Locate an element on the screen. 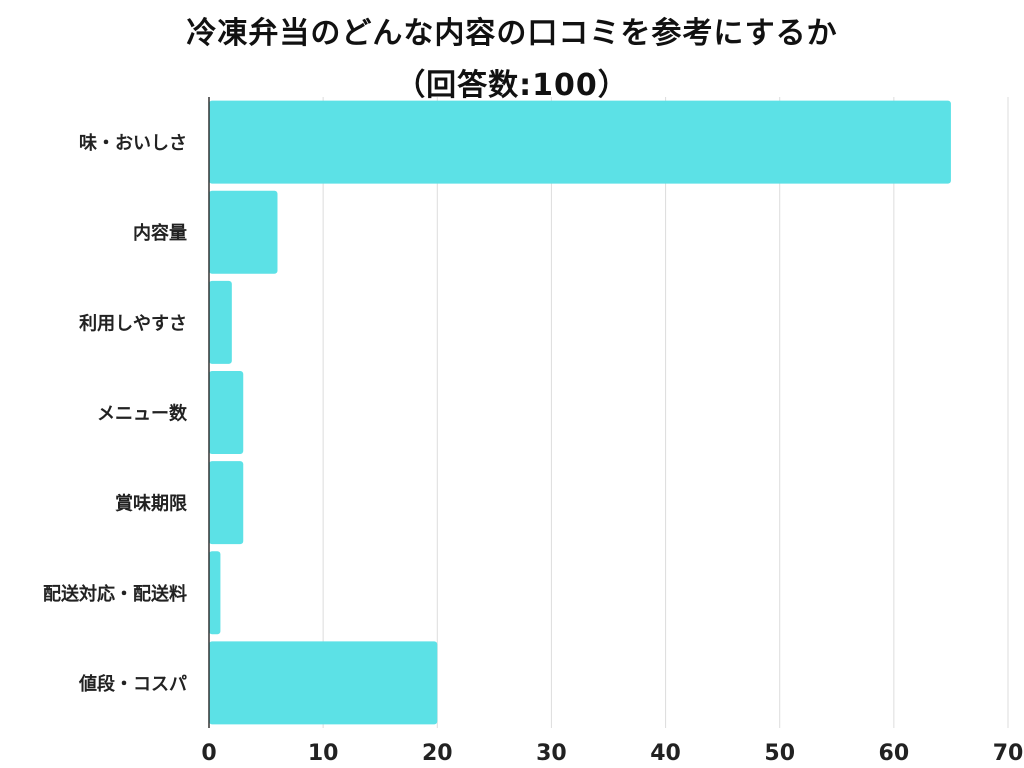  x-tick-label: 40 is located at coordinates (665, 753).